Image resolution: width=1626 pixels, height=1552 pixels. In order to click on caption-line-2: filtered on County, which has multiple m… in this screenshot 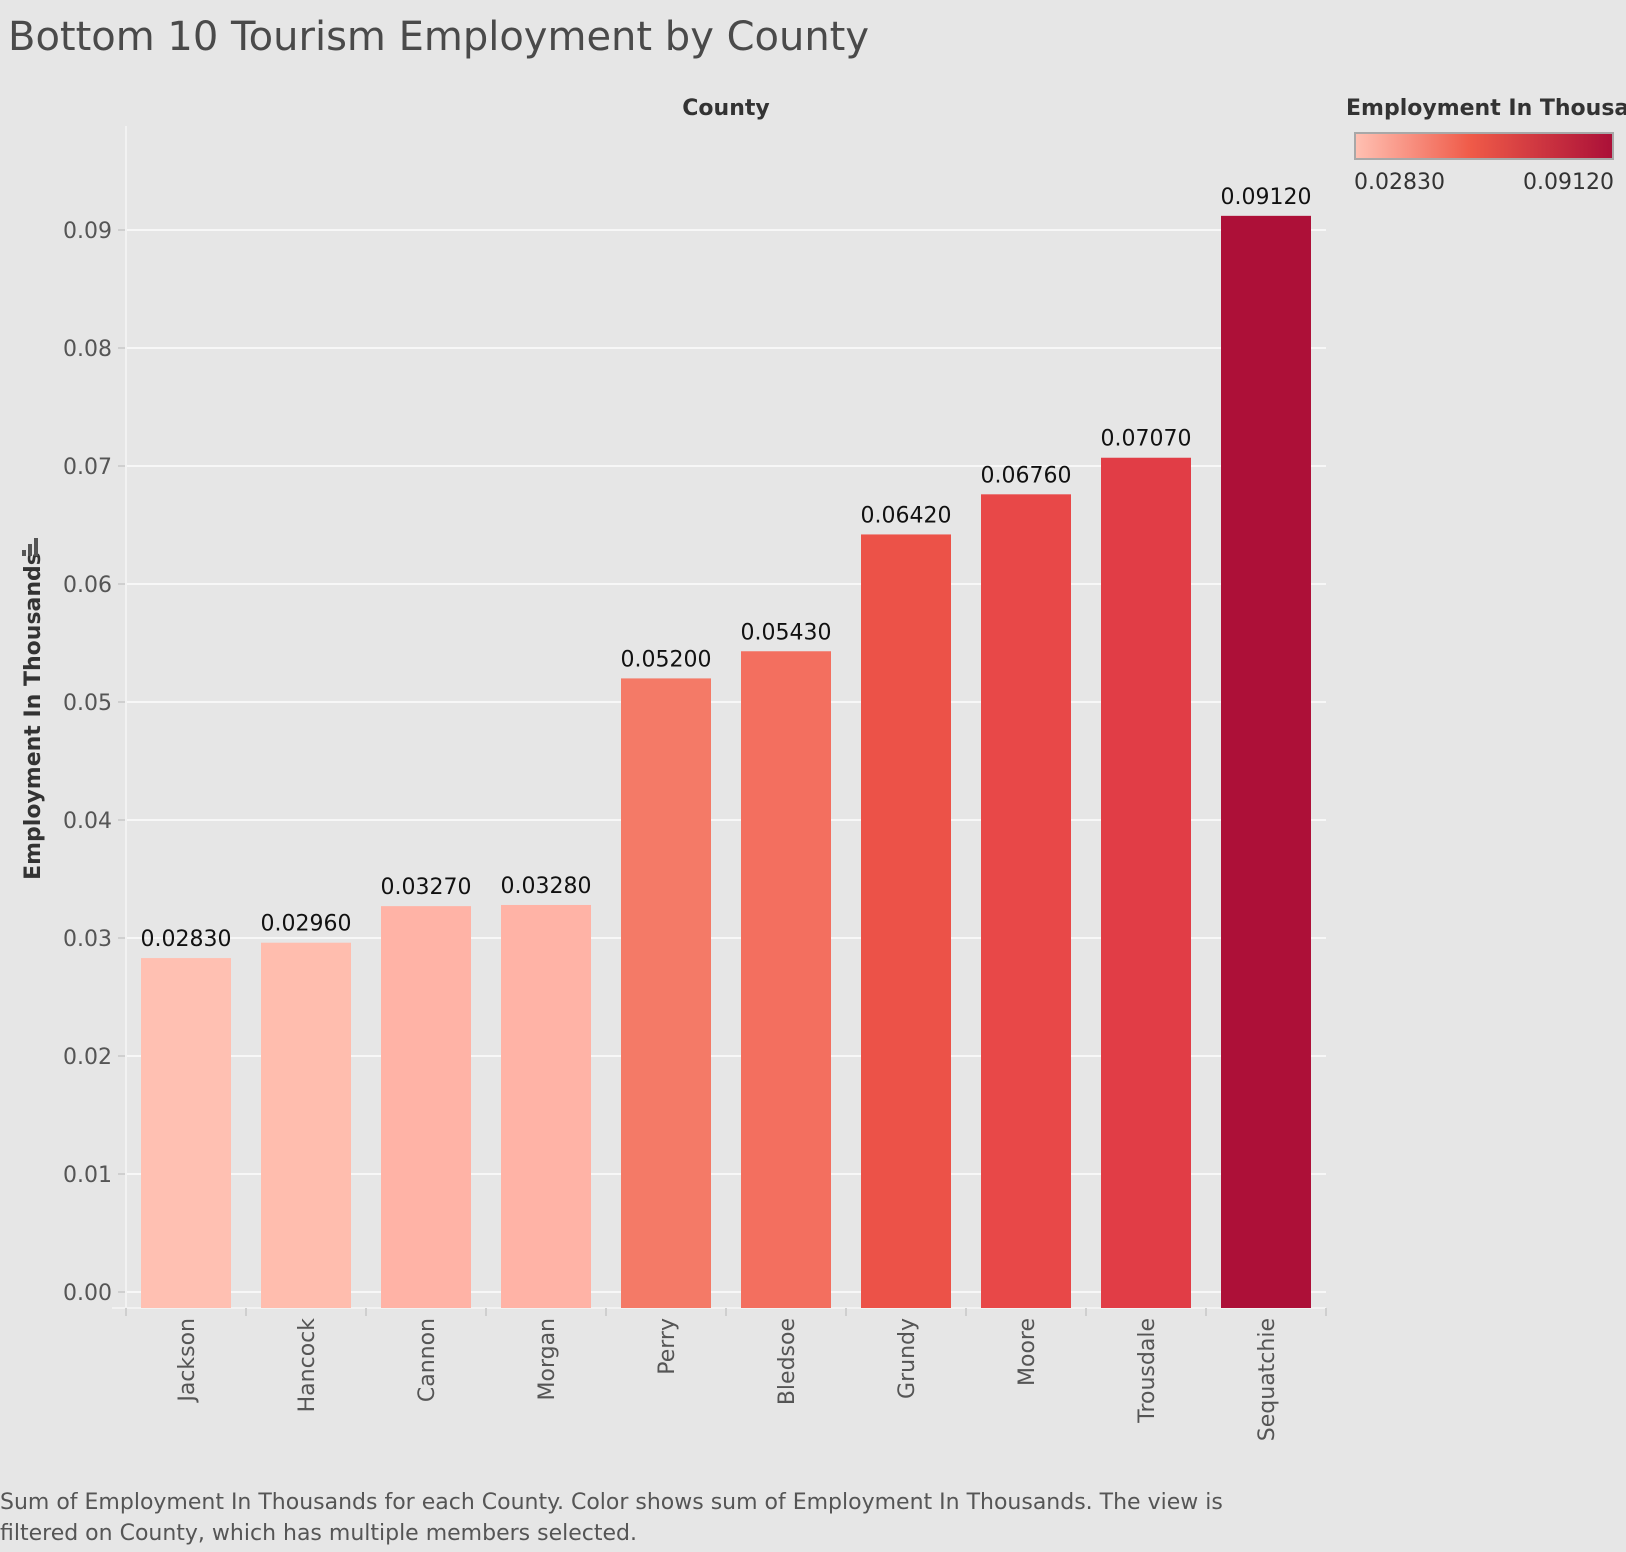, I will do `click(318, 1533)`.